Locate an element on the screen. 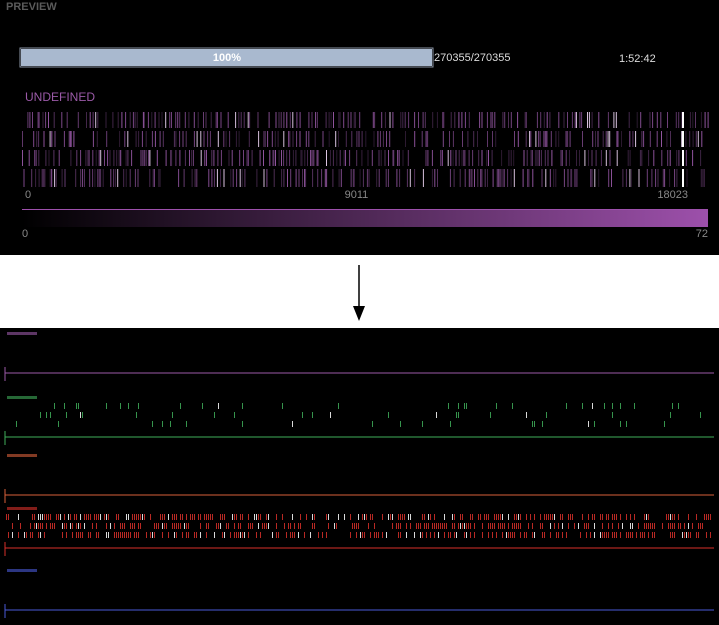 This screenshot has height=625, width=719. progress-track is located at coordinates (226, 57).